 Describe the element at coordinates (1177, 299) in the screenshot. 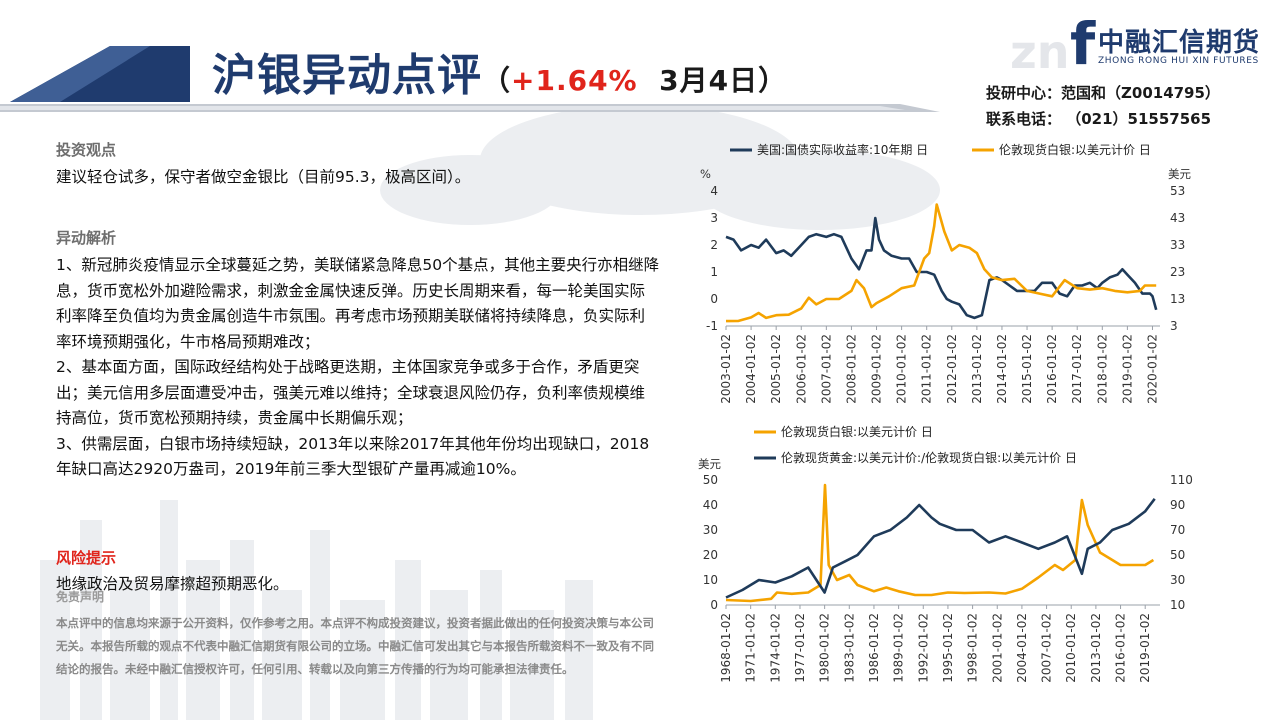

I see `right-tick-label: 13` at that location.